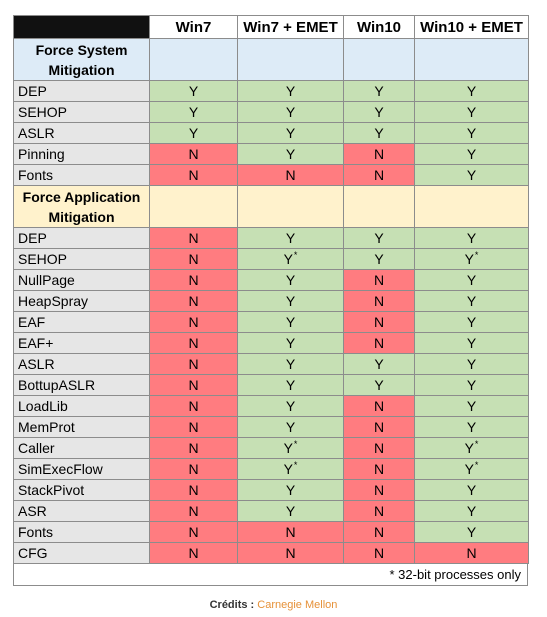 This screenshot has height=617, width=547. What do you see at coordinates (81, 27) in the screenshot?
I see `header-corner` at bounding box center [81, 27].